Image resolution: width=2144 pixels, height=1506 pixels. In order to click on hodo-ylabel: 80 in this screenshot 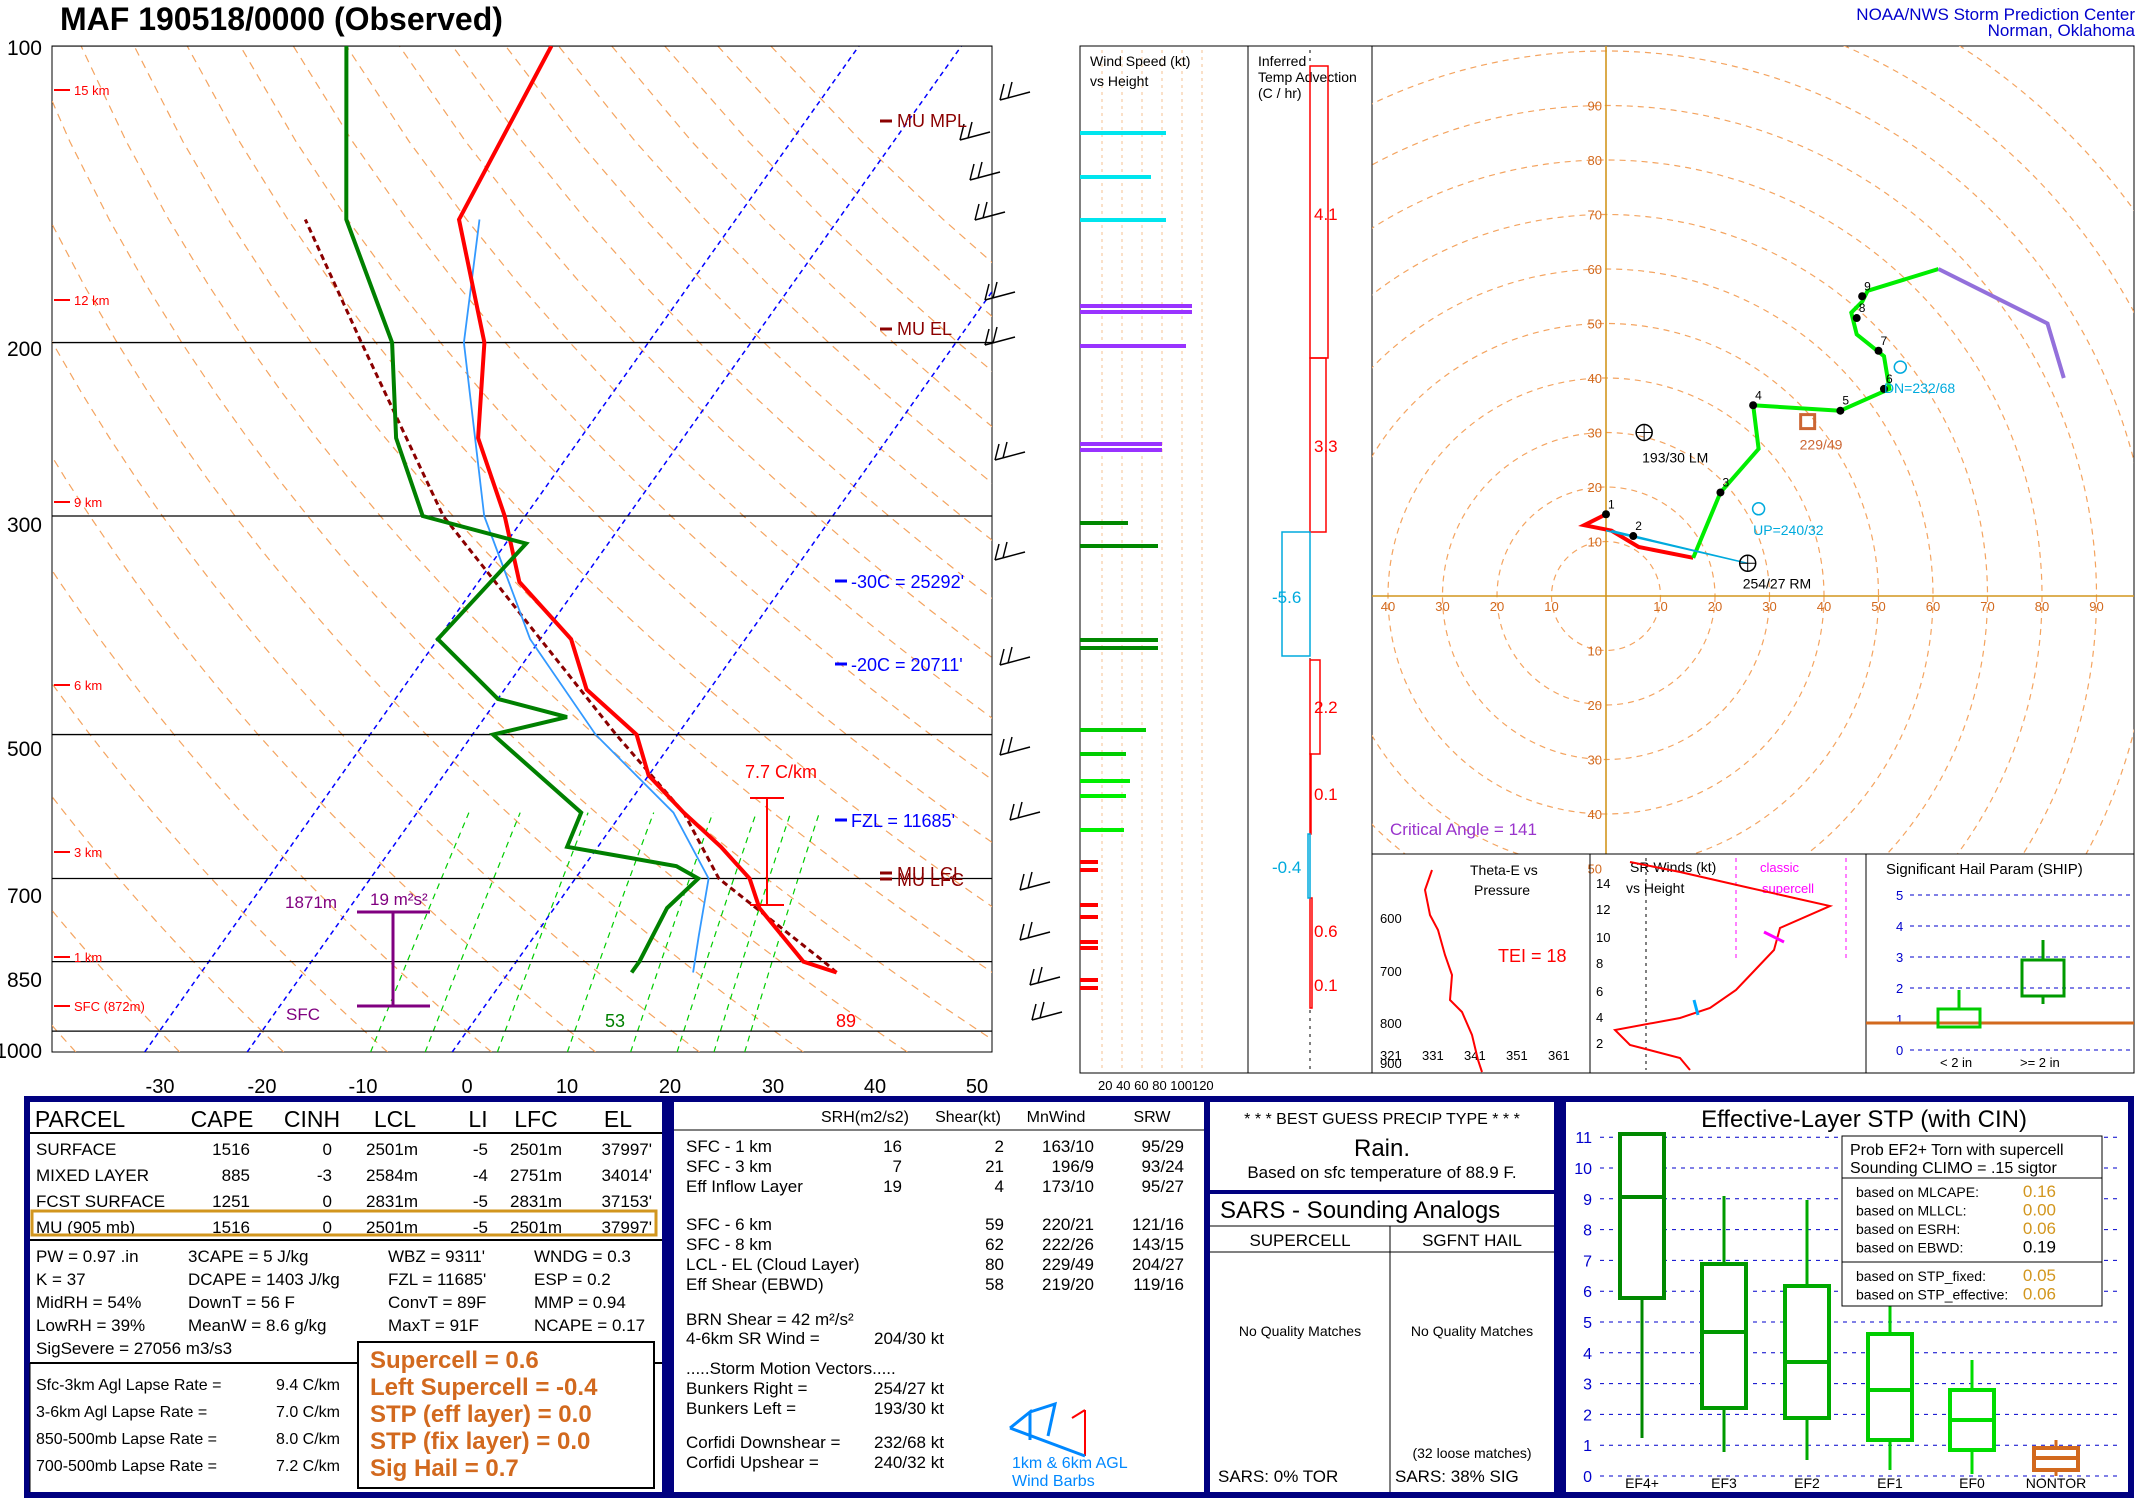, I will do `click(1595, 160)`.